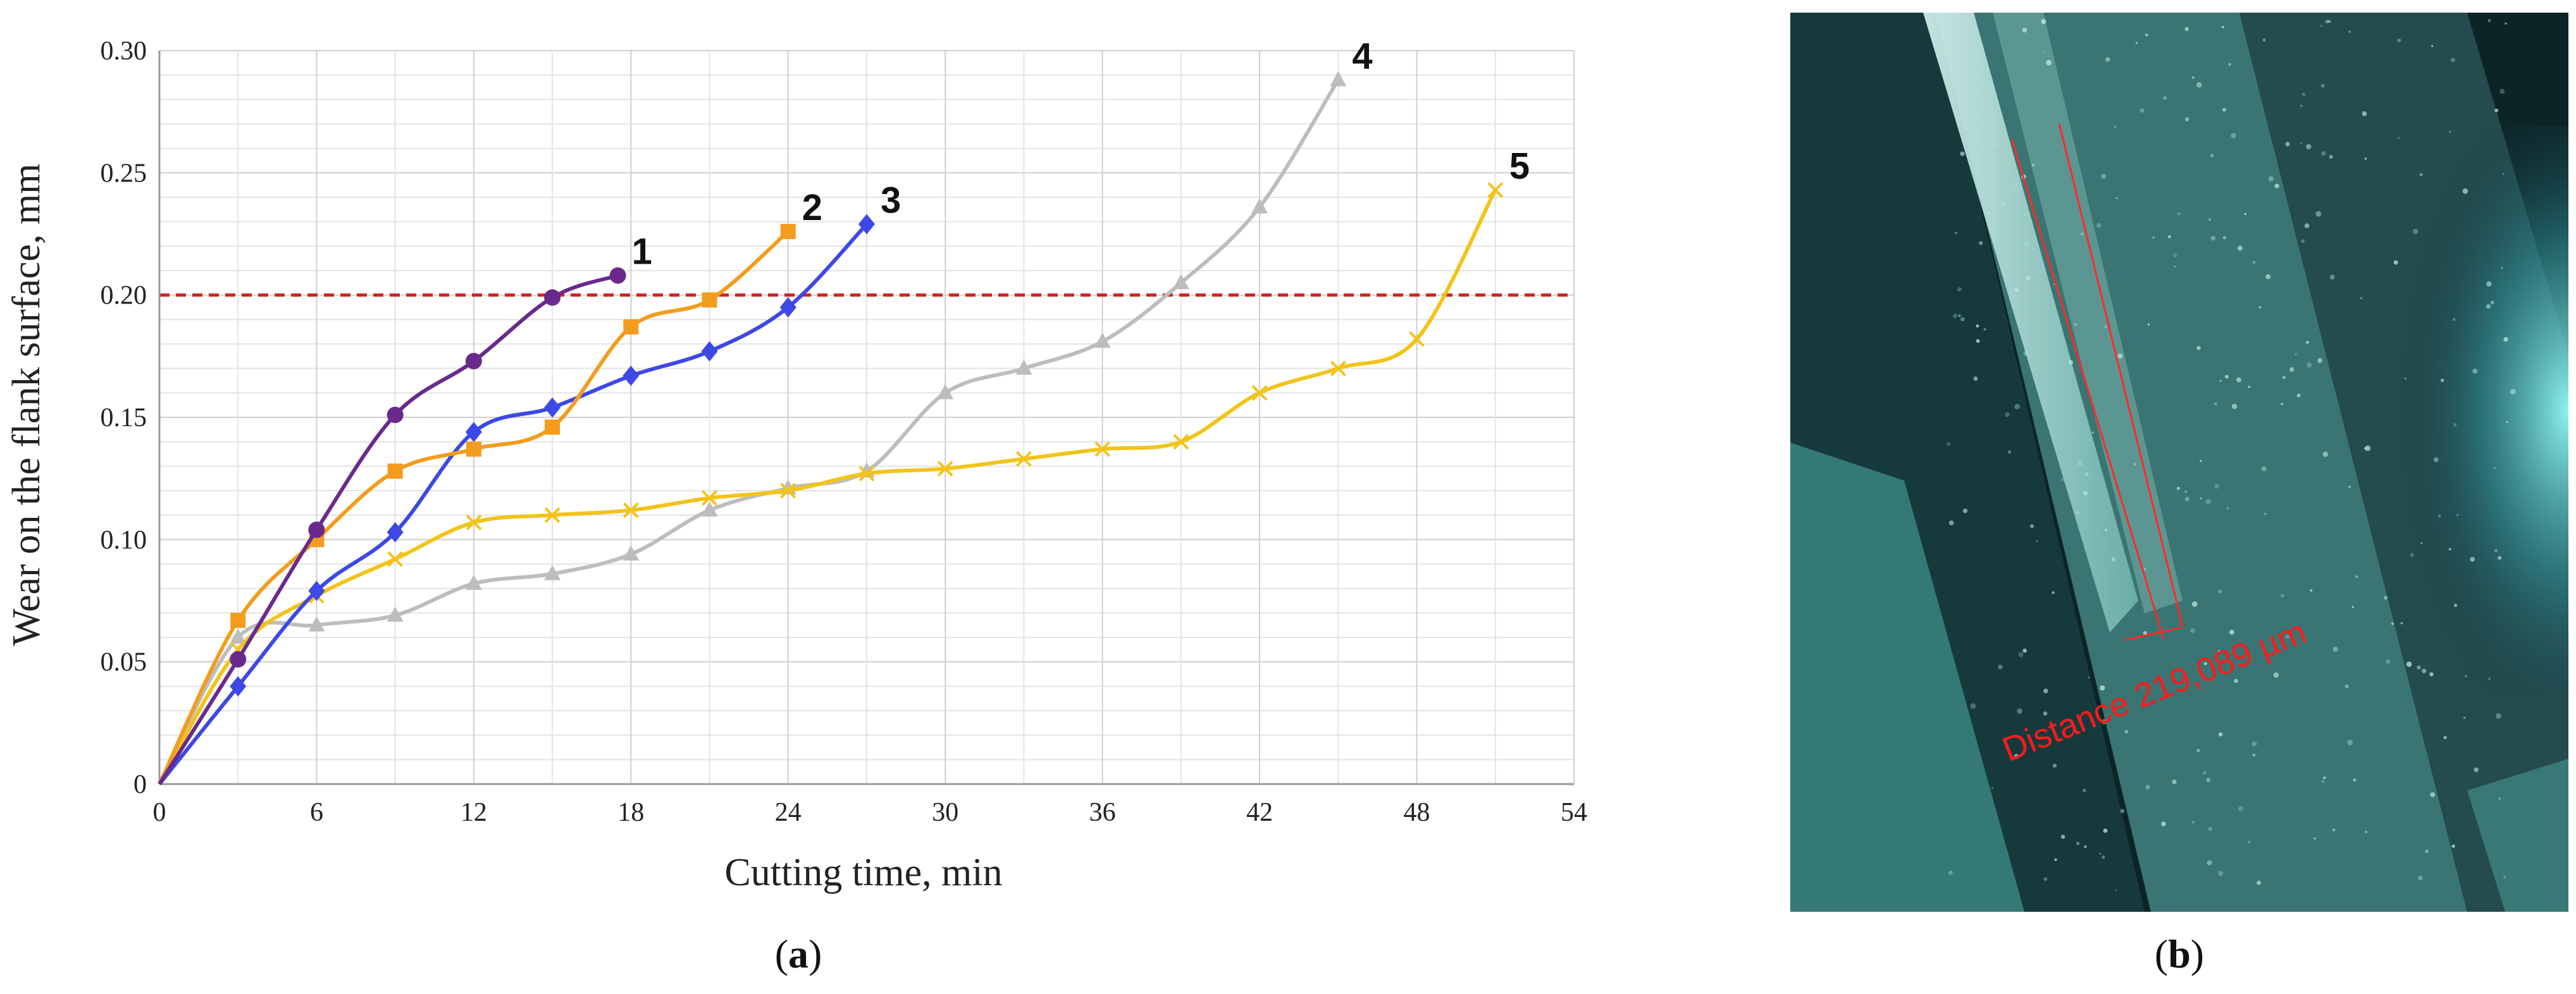  I want to click on y-tick-label: 0.20, so click(124, 295).